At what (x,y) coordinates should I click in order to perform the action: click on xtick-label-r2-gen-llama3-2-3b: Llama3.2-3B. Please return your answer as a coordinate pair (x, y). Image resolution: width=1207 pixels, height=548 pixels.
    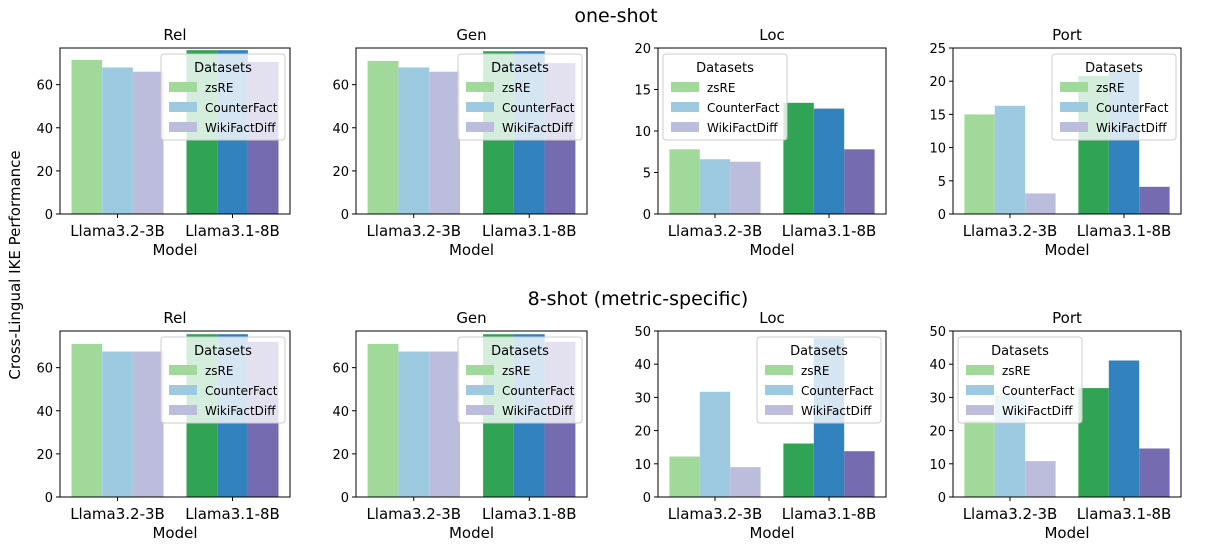
    Looking at the image, I should click on (413, 514).